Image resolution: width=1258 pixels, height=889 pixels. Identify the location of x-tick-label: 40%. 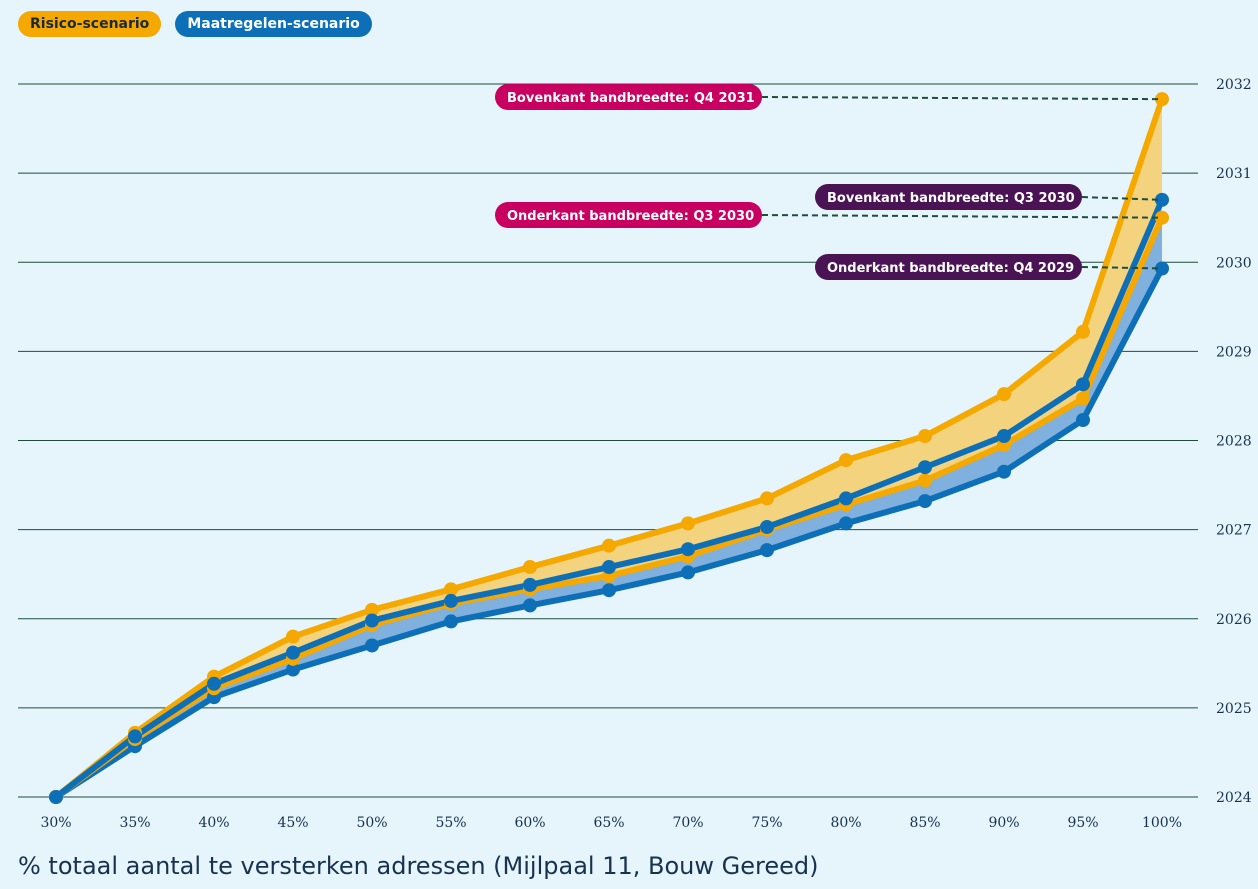
(213, 823).